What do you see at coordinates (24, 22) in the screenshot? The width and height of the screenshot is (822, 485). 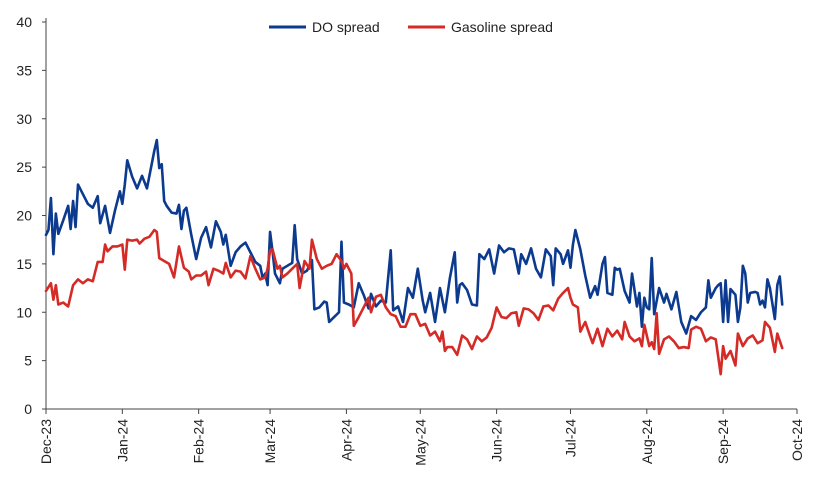 I see `y-tick-label: 40` at bounding box center [24, 22].